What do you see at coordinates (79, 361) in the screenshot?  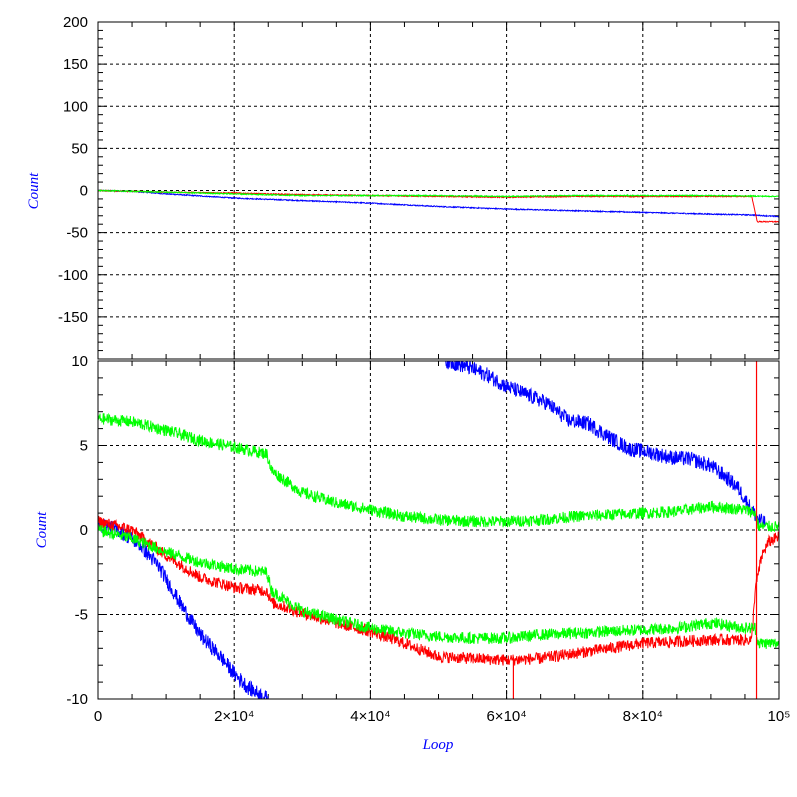 I see `y-tick-label: 10` at bounding box center [79, 361].